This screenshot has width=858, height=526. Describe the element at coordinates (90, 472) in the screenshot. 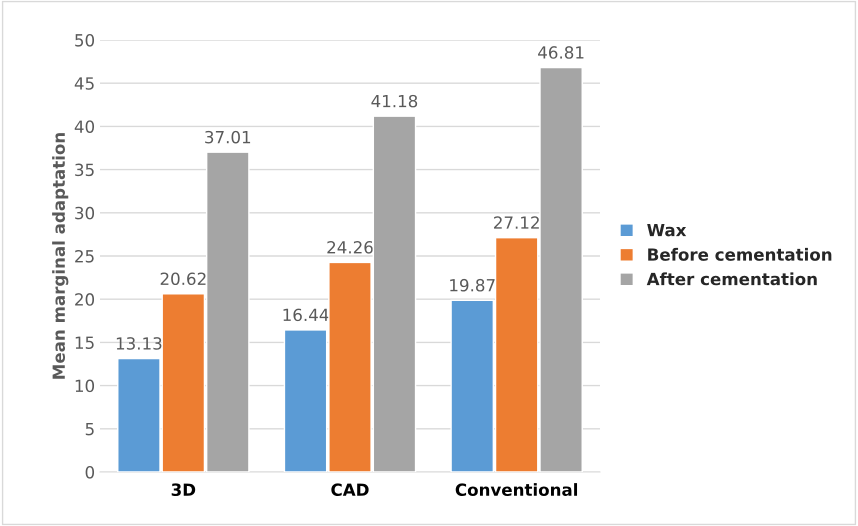

I see `y-tick-label: 0` at that location.